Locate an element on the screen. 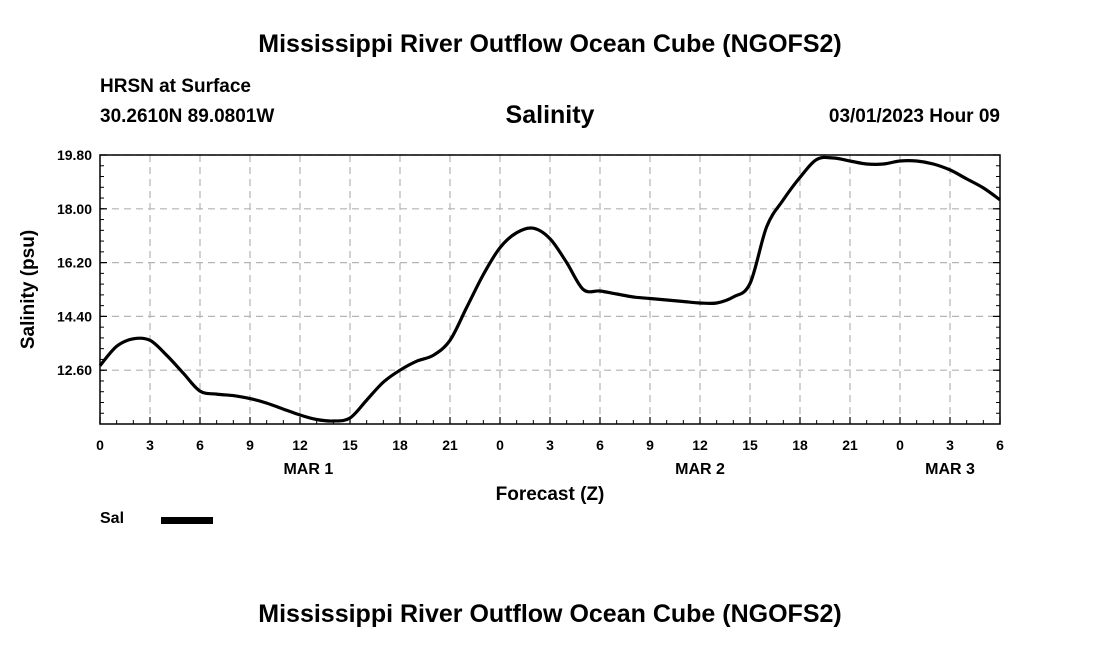  legend-line-swatch is located at coordinates (187, 520).